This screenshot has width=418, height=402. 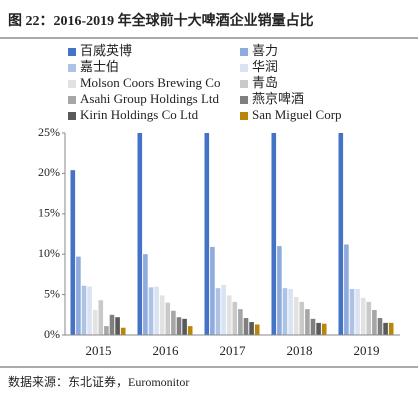 What do you see at coordinates (300, 350) in the screenshot?
I see `x-tick-label: 2018` at bounding box center [300, 350].